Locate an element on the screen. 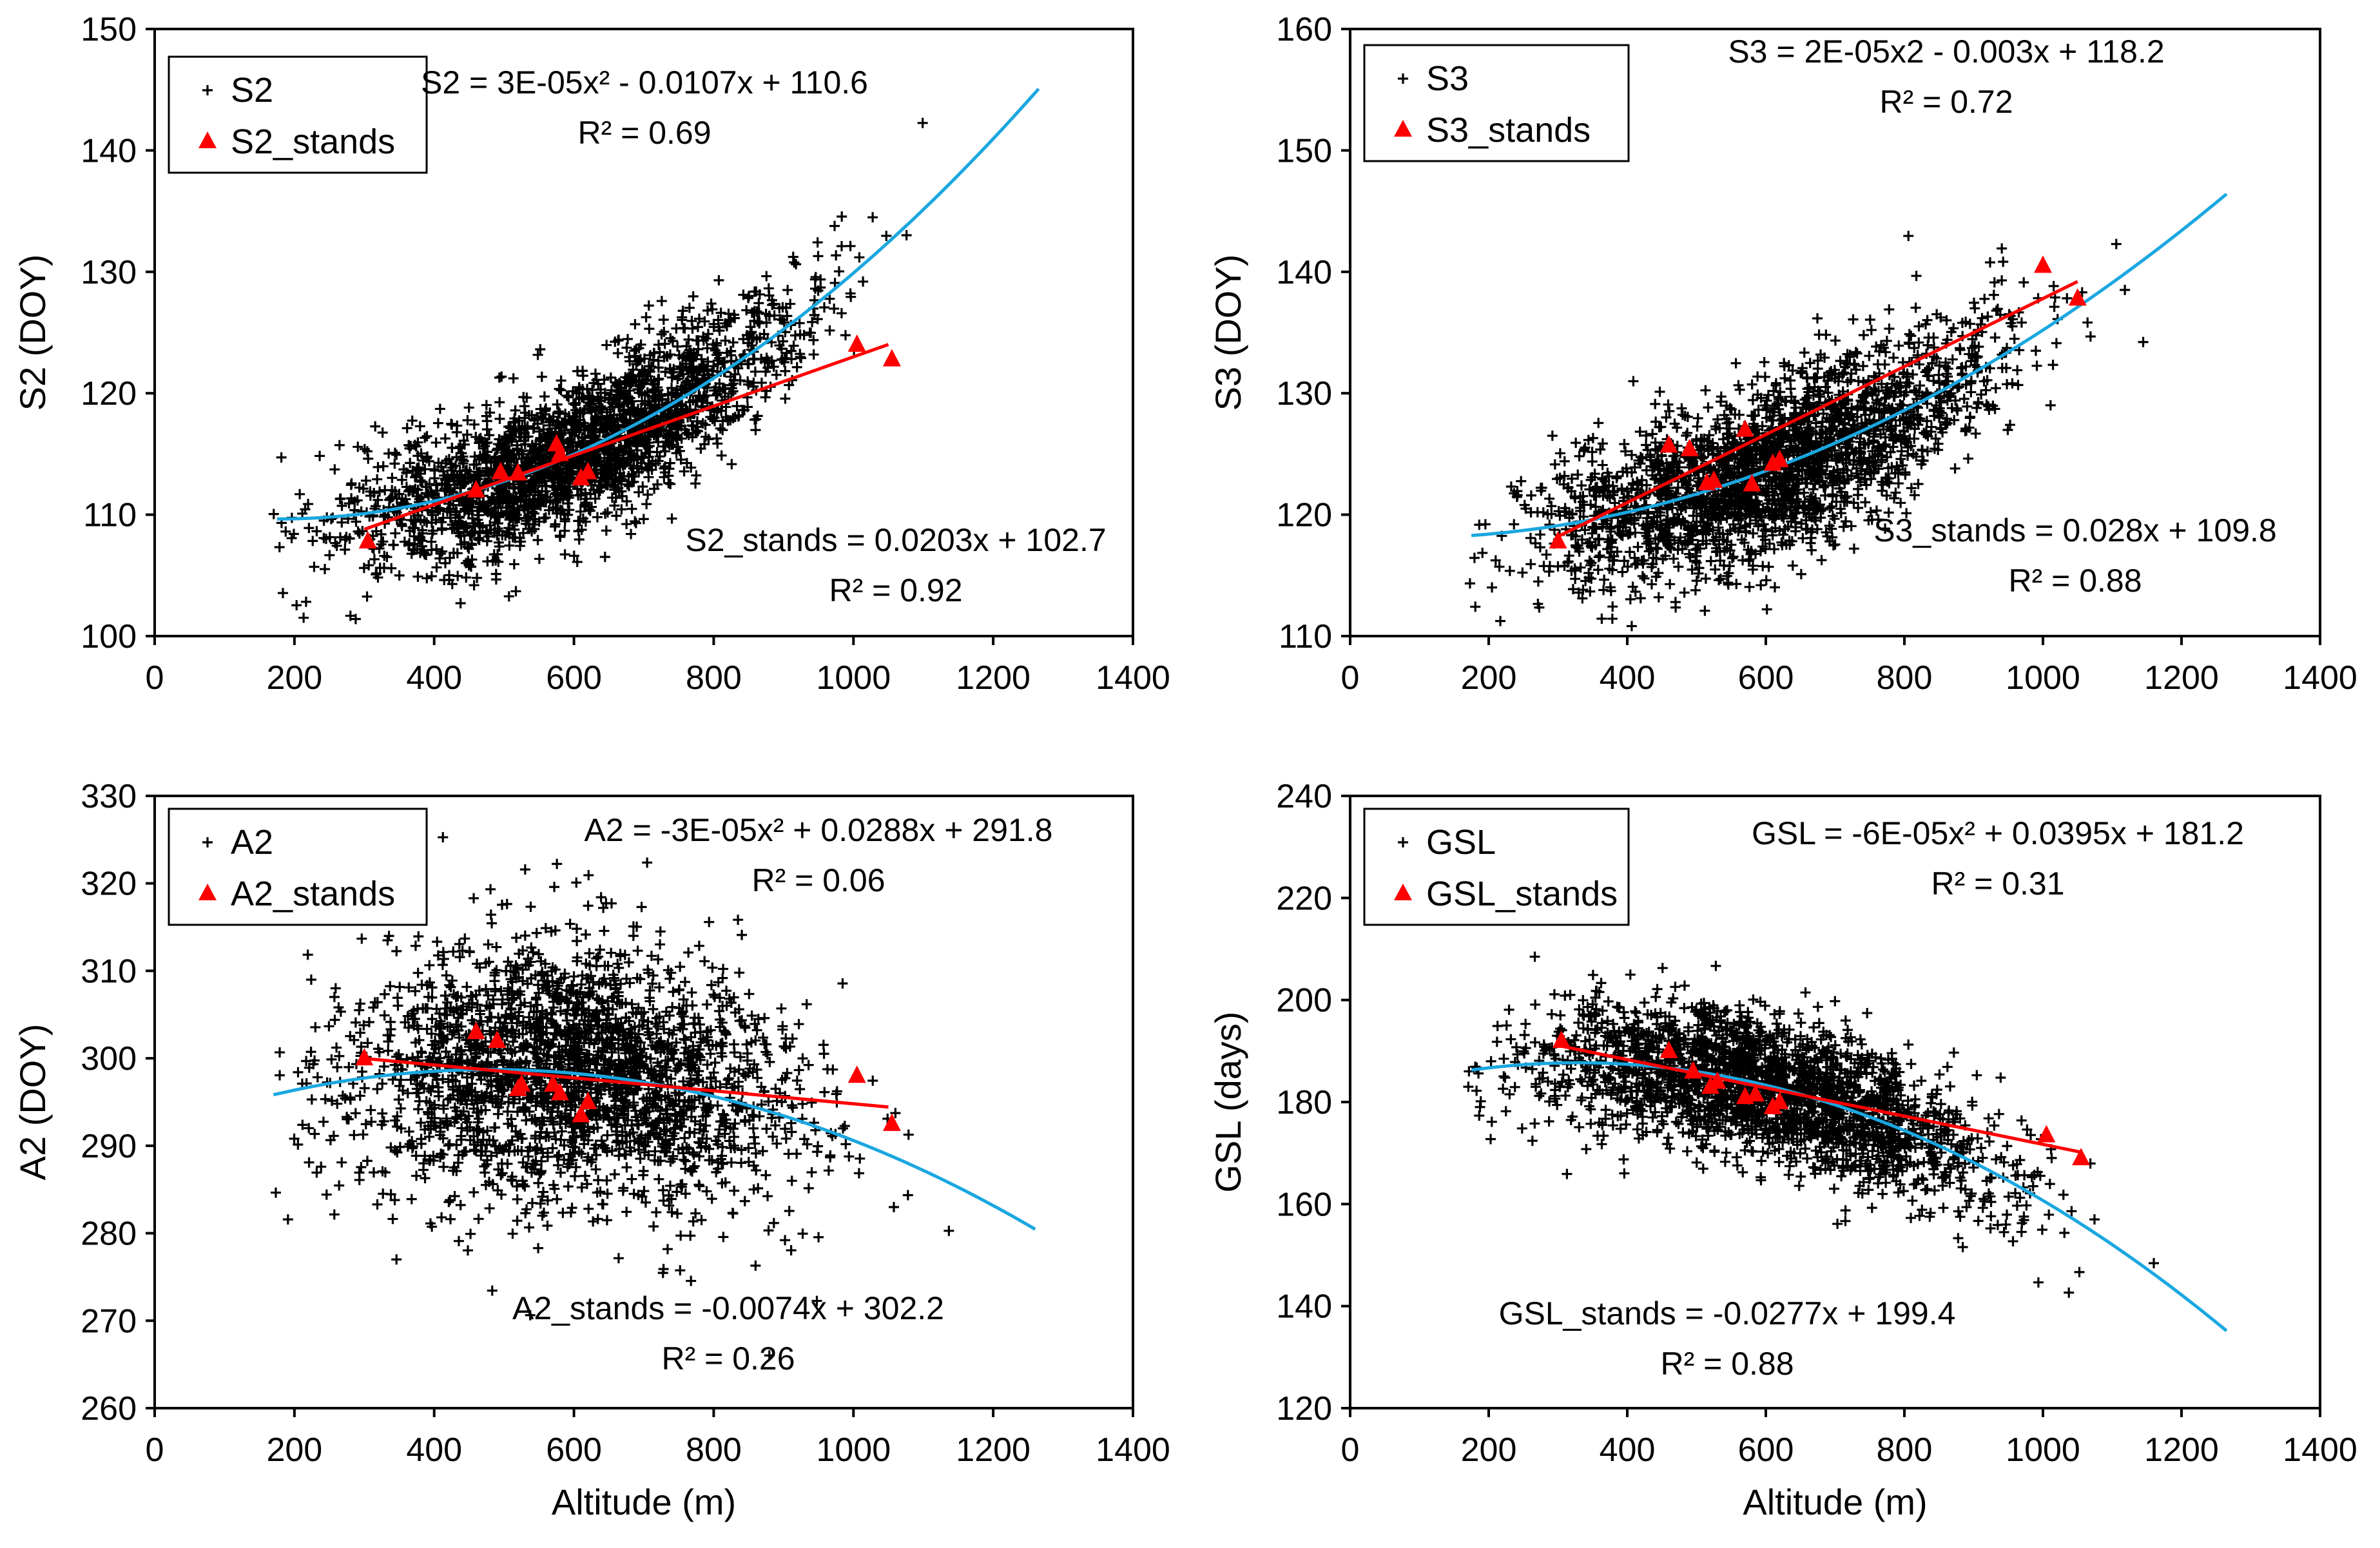  y-tick-label: 280 is located at coordinates (109, 1234).